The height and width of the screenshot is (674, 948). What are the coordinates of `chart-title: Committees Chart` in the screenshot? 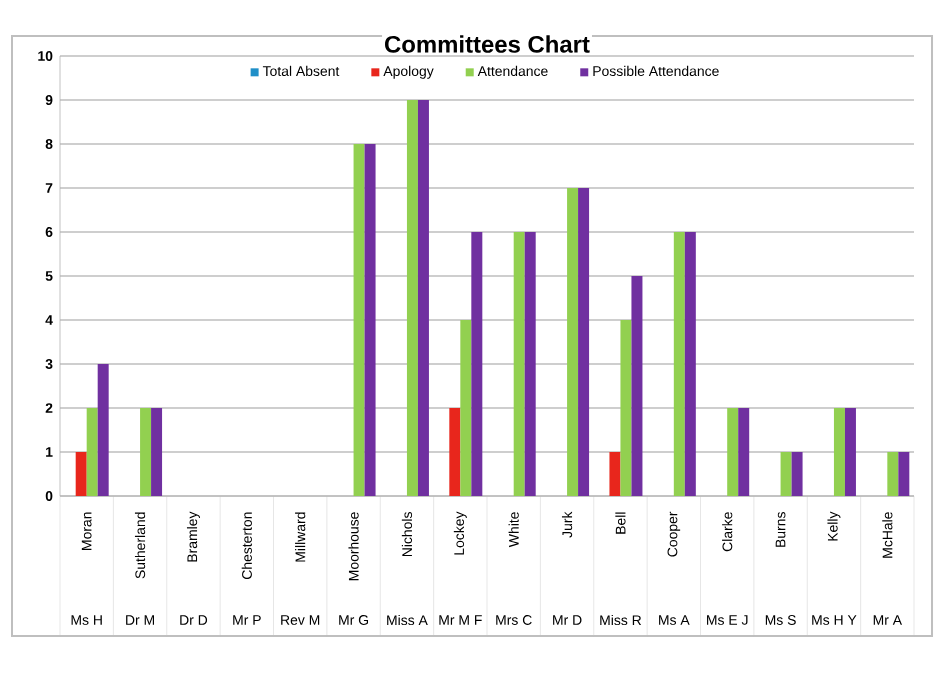 It's located at (487, 44).